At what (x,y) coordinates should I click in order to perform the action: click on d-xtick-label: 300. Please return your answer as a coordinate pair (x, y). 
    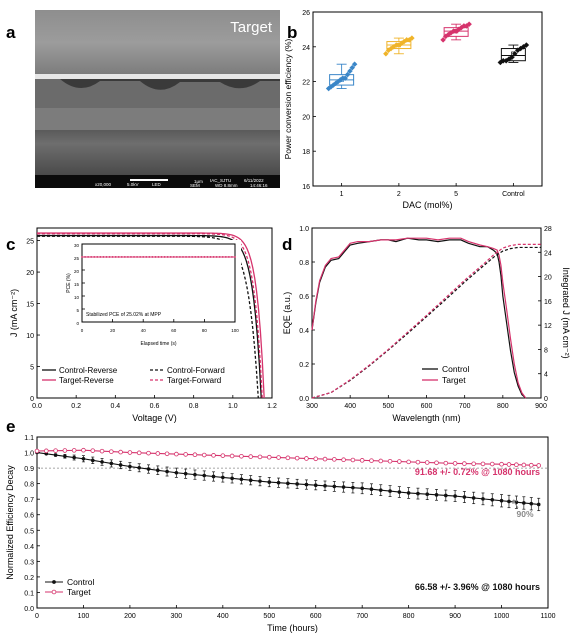
    Looking at the image, I should click on (312, 406).